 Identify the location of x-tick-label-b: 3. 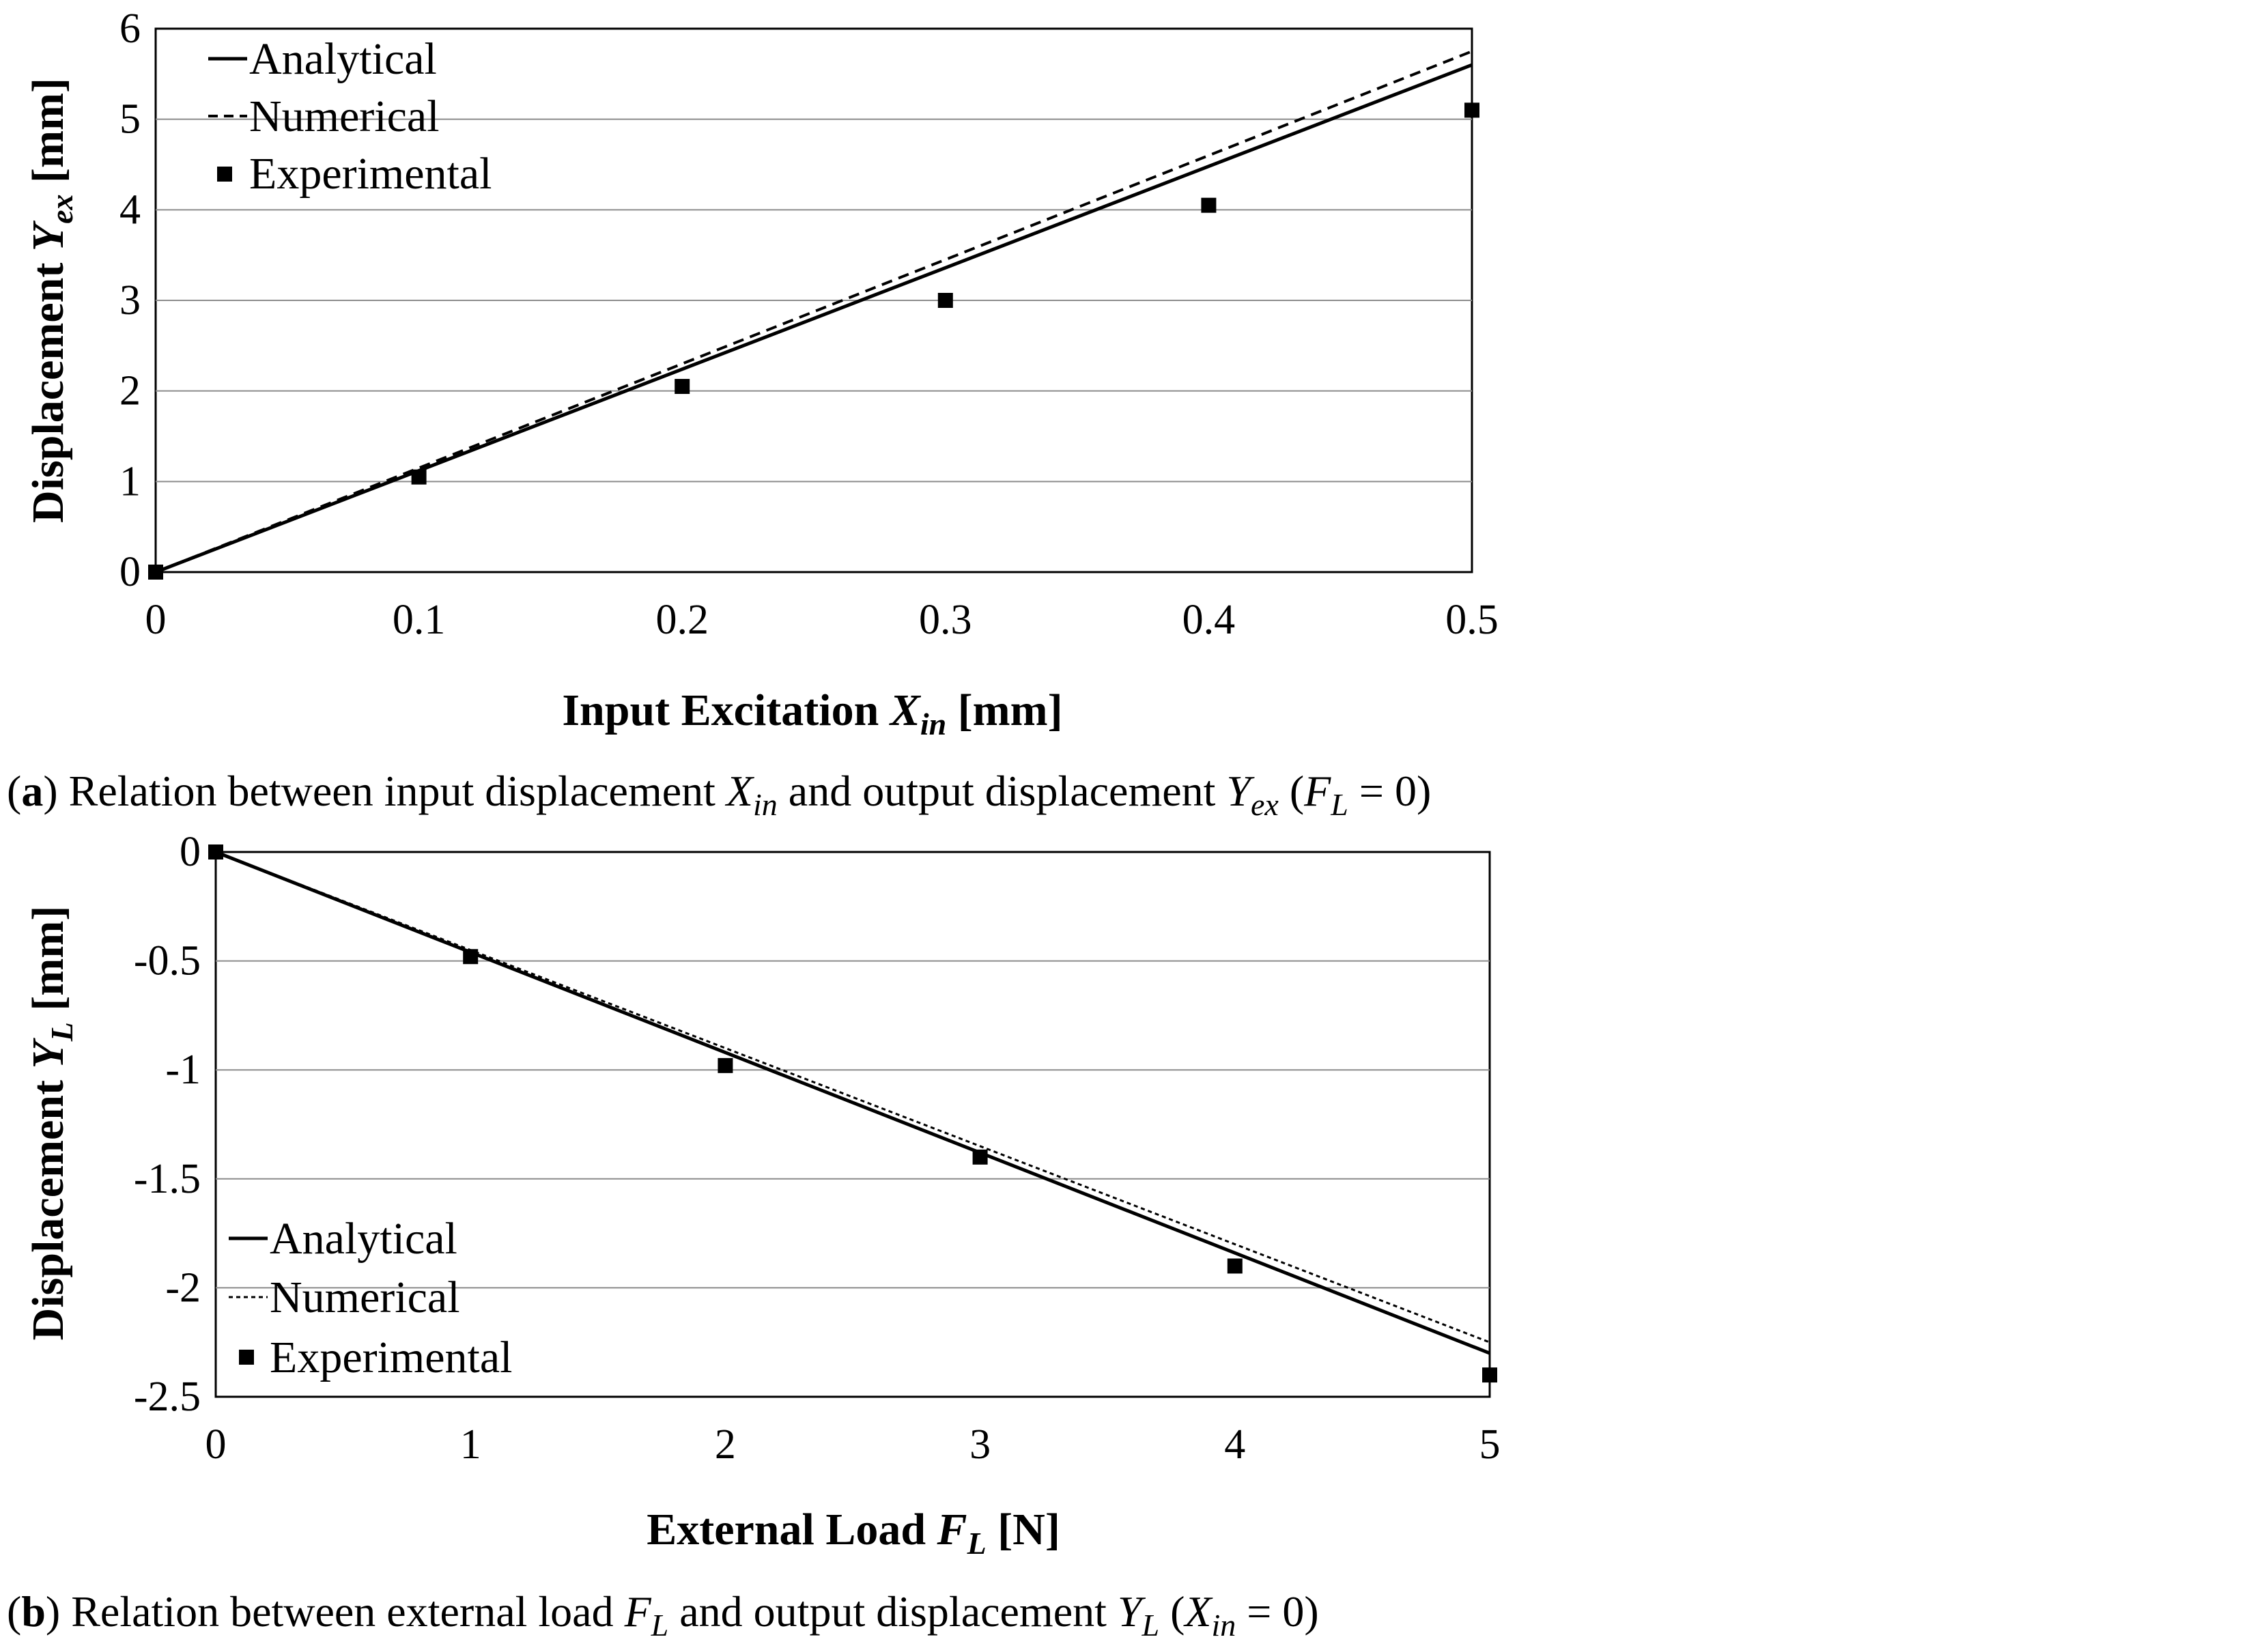
(980, 1444).